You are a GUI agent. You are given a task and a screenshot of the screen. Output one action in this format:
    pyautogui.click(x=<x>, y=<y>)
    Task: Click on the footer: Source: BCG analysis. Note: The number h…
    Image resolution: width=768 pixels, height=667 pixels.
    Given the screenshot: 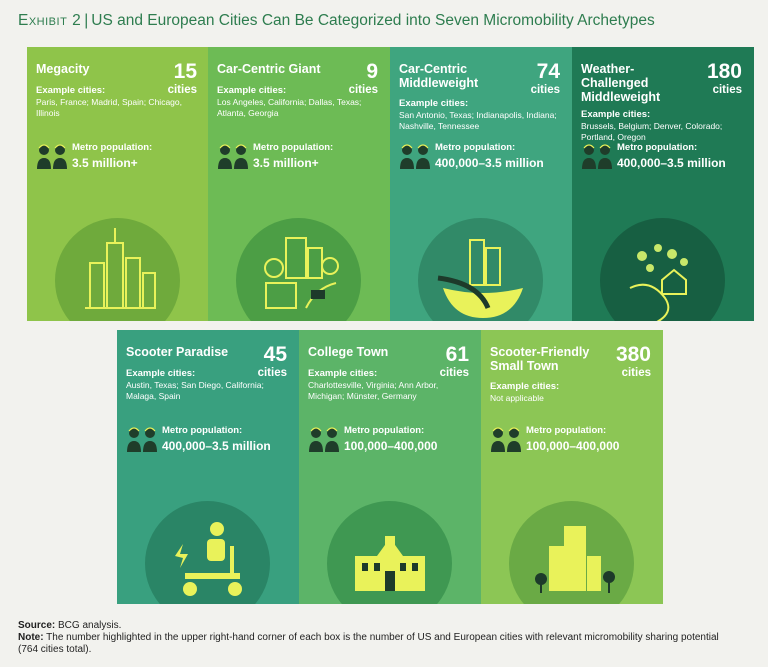 What is the action you would take?
    pyautogui.click(x=378, y=638)
    